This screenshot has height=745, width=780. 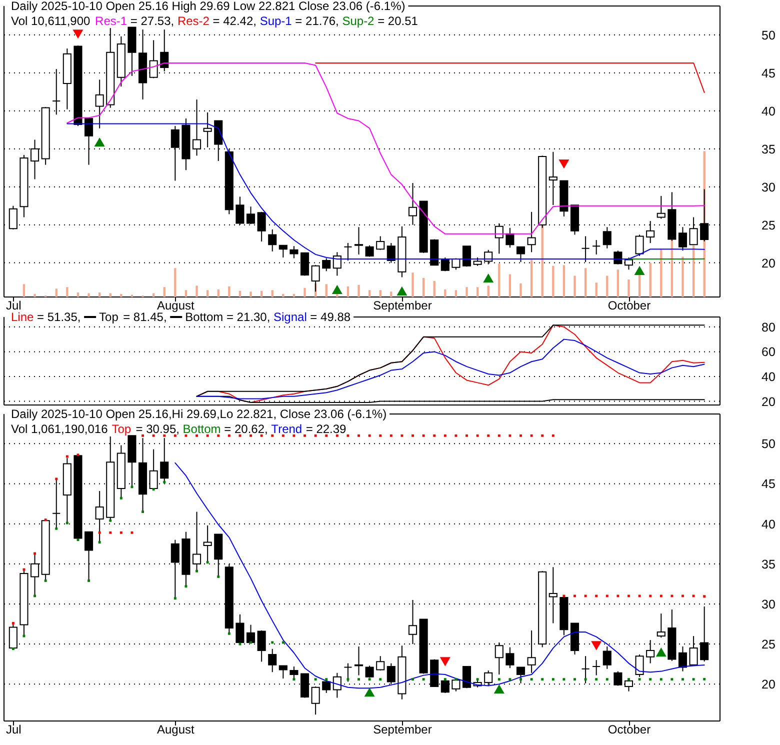 I want to click on legend-label: Bottom = 21.30,, so click(x=227, y=317).